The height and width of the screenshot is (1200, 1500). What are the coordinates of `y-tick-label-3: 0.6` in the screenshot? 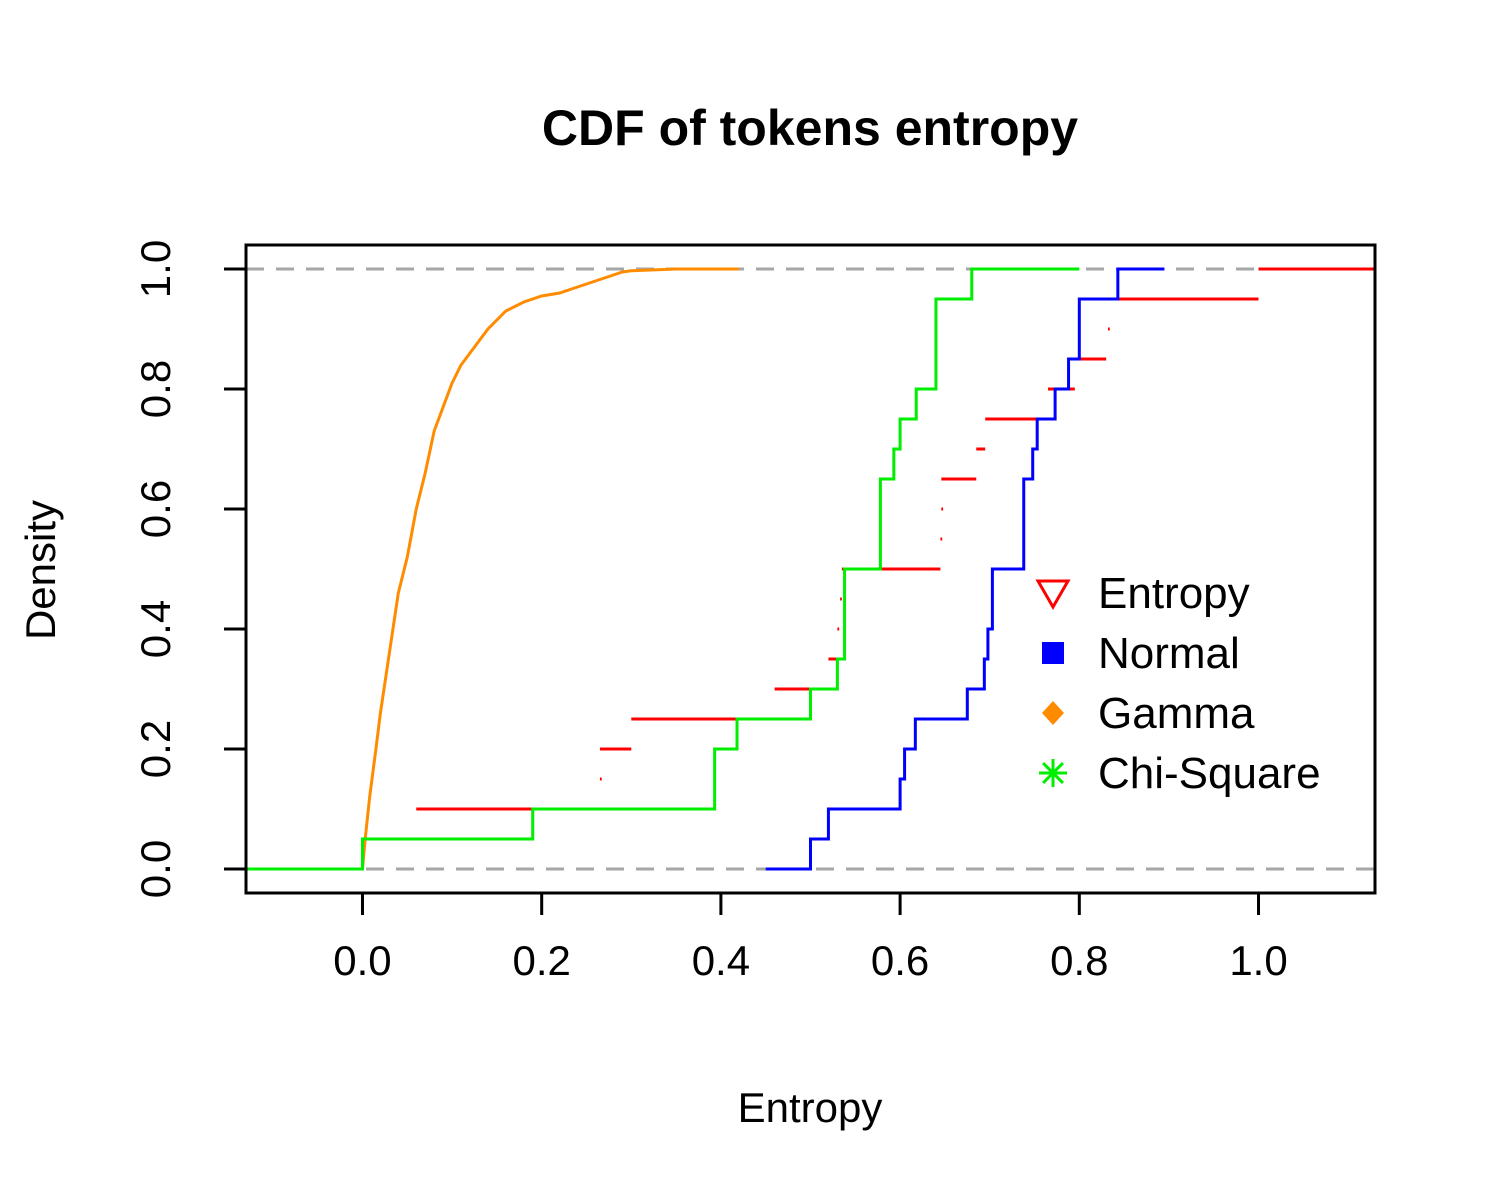 It's located at (155, 509).